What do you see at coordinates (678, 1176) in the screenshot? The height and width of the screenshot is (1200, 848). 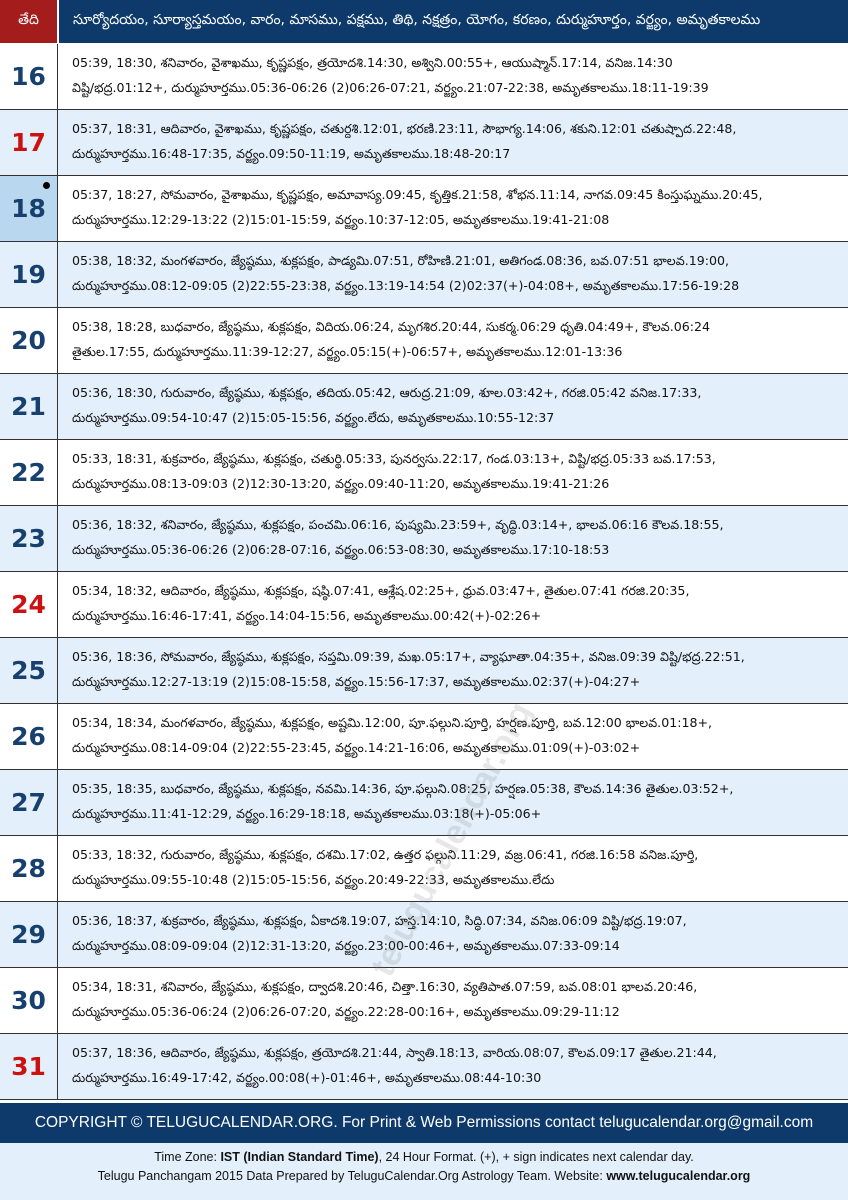 I see `website-link: www.telugucalendar.org` at bounding box center [678, 1176].